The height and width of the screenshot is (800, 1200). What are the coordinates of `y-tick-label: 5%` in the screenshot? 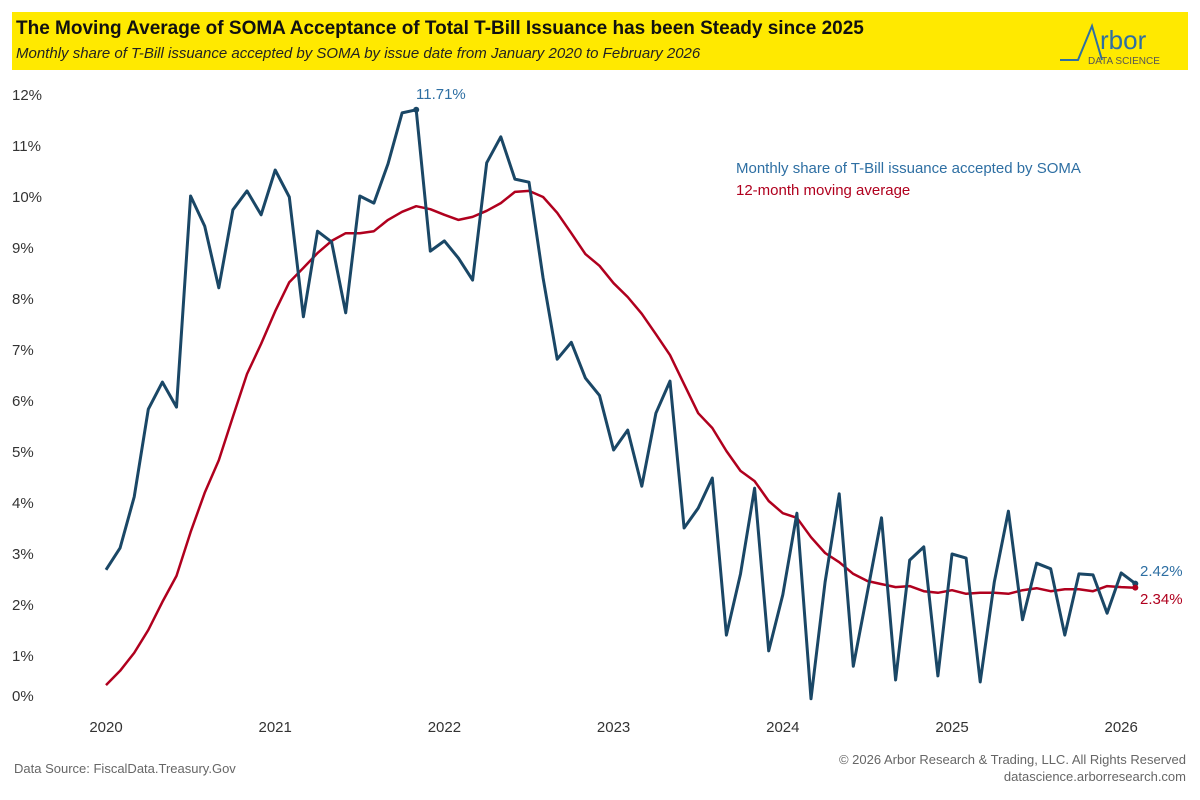 It's located at (23, 452).